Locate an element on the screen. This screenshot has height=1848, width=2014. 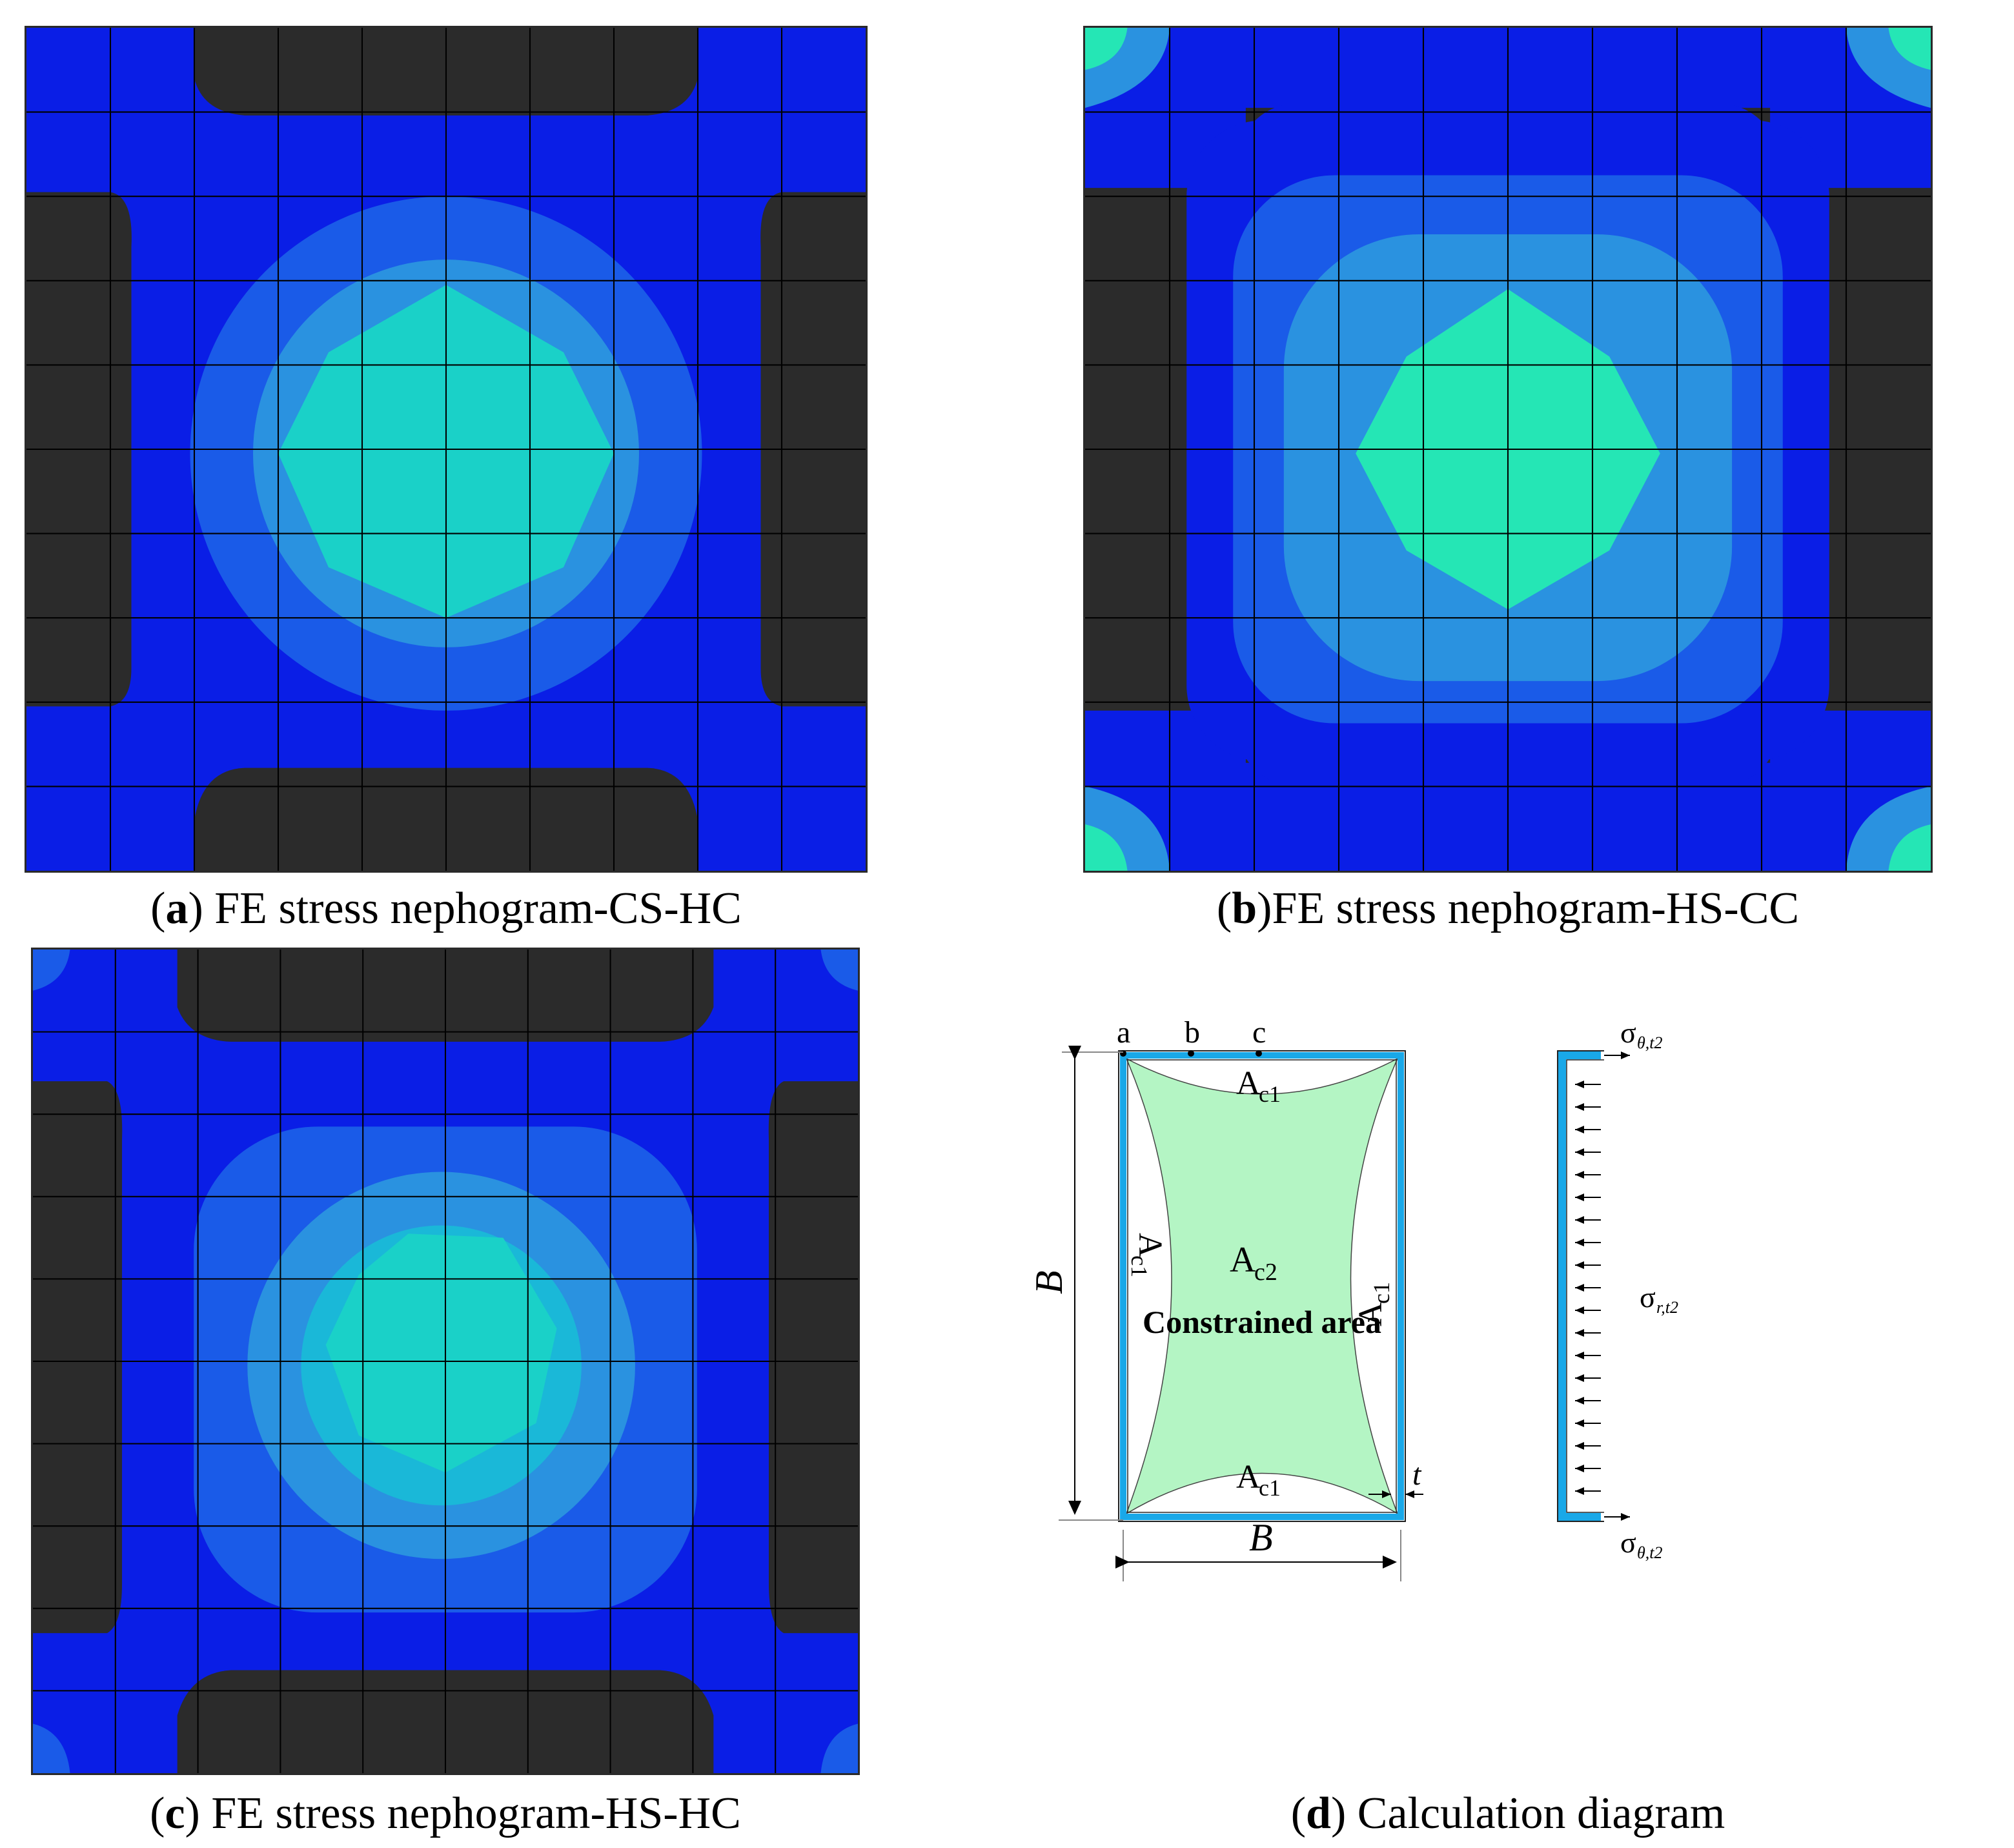
caption-d: (d) Calculation diagram is located at coordinates (1508, 1814).